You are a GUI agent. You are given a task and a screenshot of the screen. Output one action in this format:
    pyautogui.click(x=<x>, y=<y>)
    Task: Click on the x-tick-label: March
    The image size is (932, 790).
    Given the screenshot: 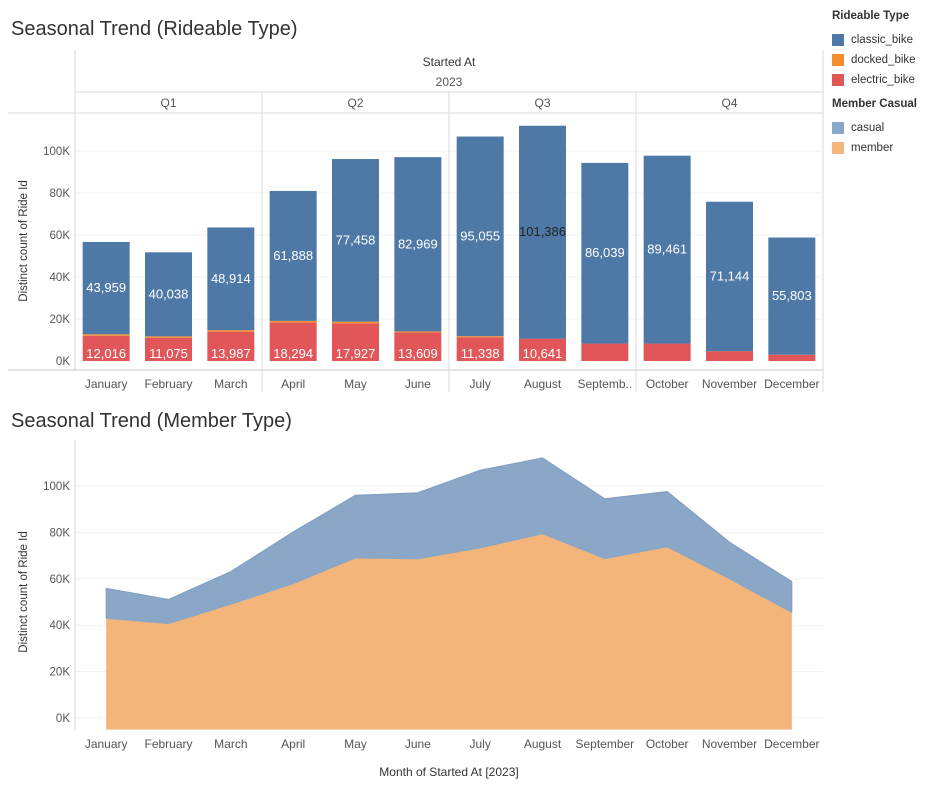 What is the action you would take?
    pyautogui.click(x=230, y=744)
    